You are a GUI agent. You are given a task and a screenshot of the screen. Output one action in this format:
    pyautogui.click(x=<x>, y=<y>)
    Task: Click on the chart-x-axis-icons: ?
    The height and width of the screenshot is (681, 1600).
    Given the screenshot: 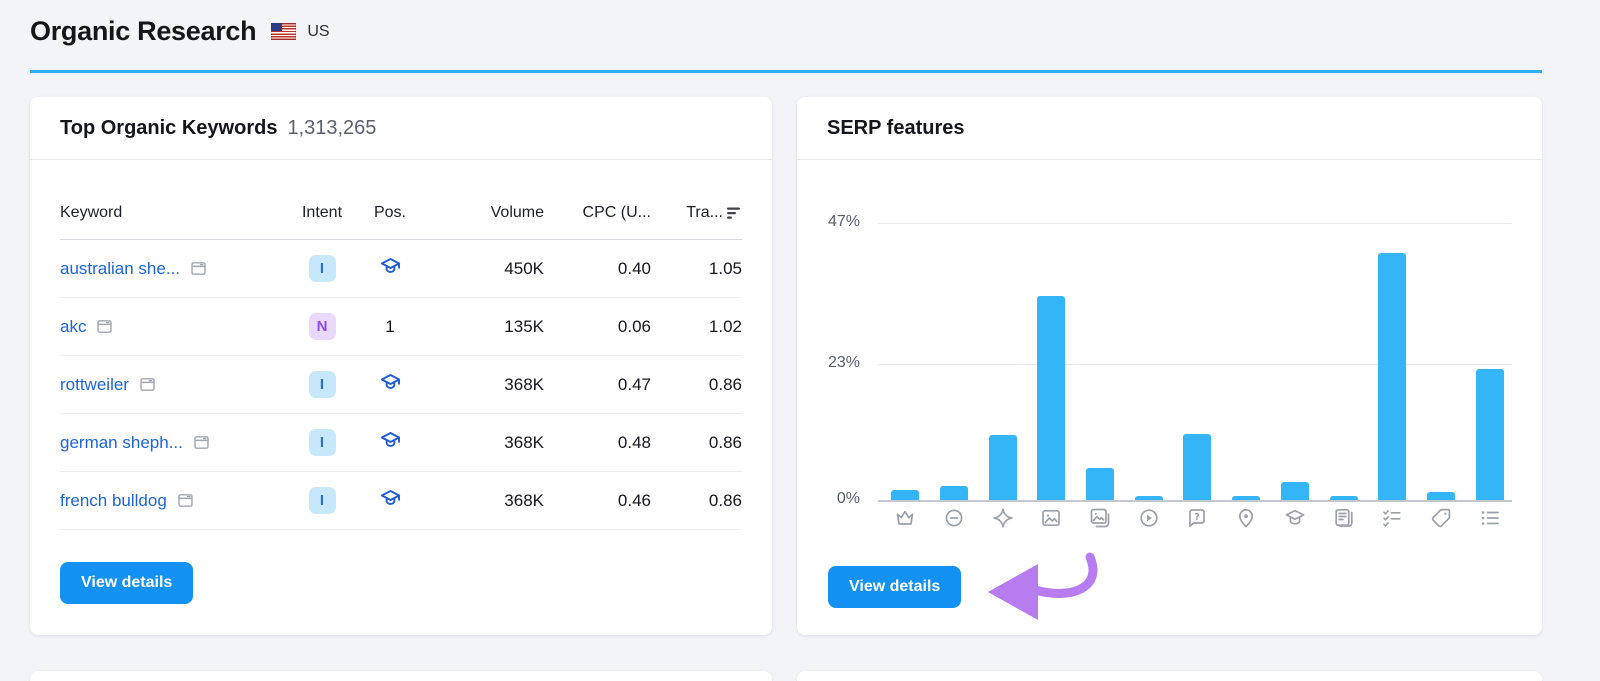 What is the action you would take?
    pyautogui.click(x=1197, y=518)
    